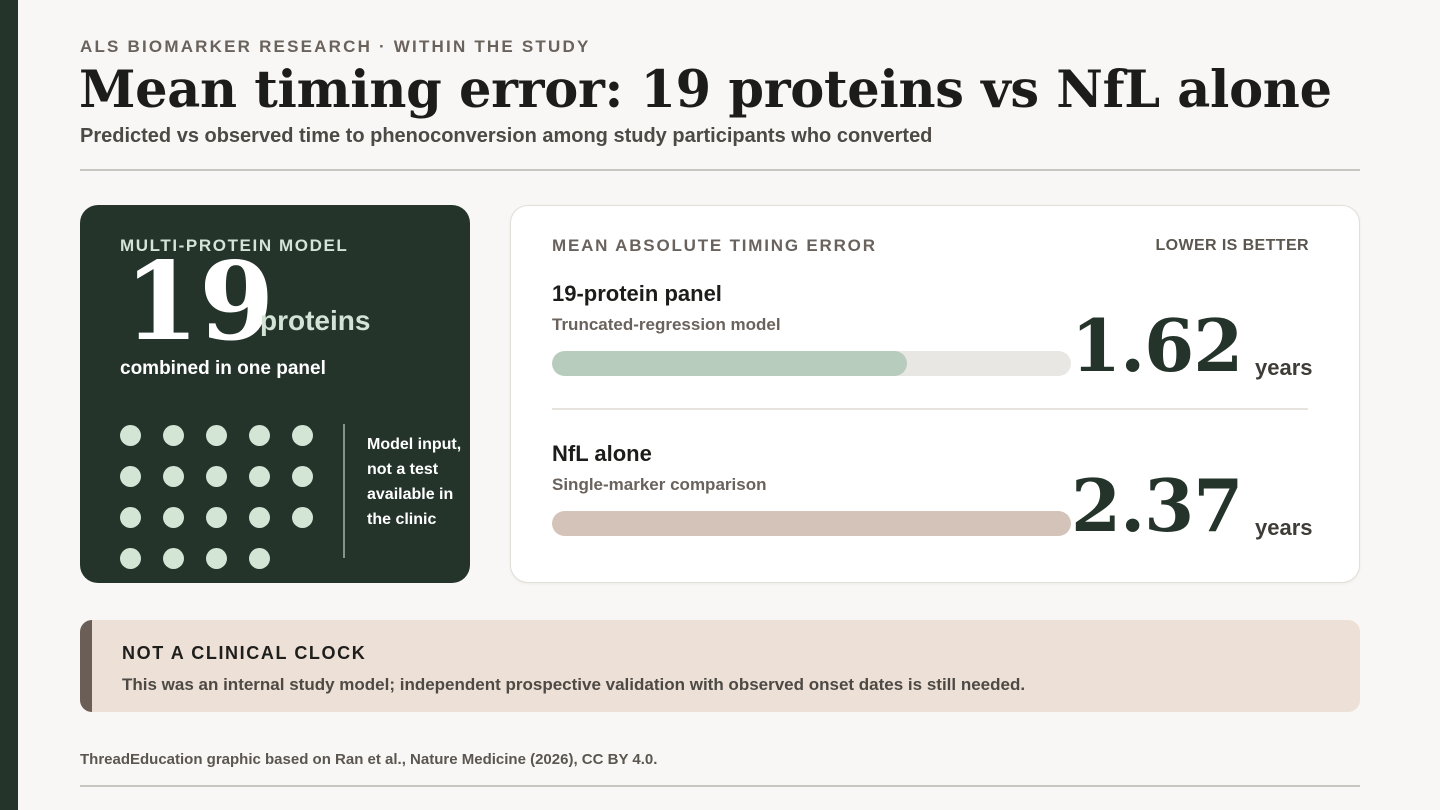 The width and height of the screenshot is (1440, 810). I want to click on model-card-divider, so click(344, 491).